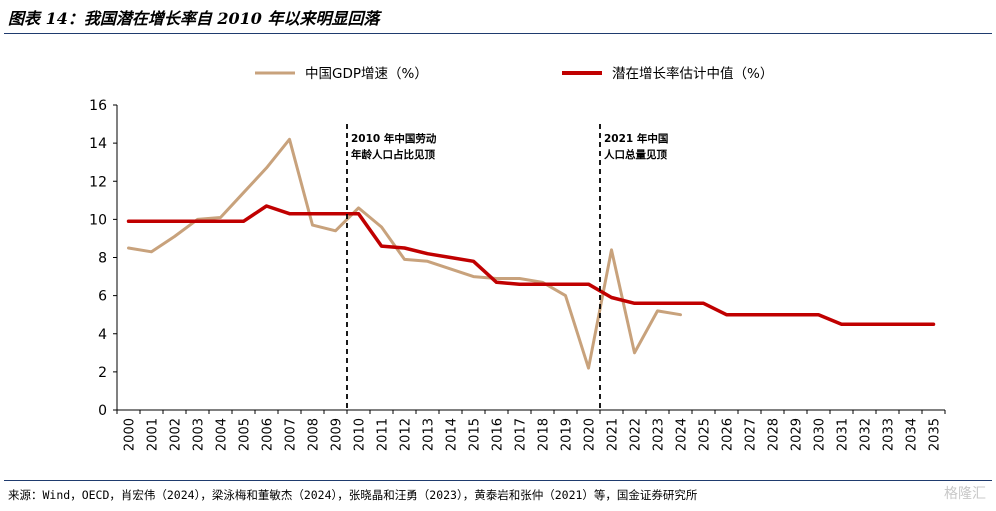 Image resolution: width=996 pixels, height=511 pixels. I want to click on watermark-text: 格隆汇, so click(965, 494).